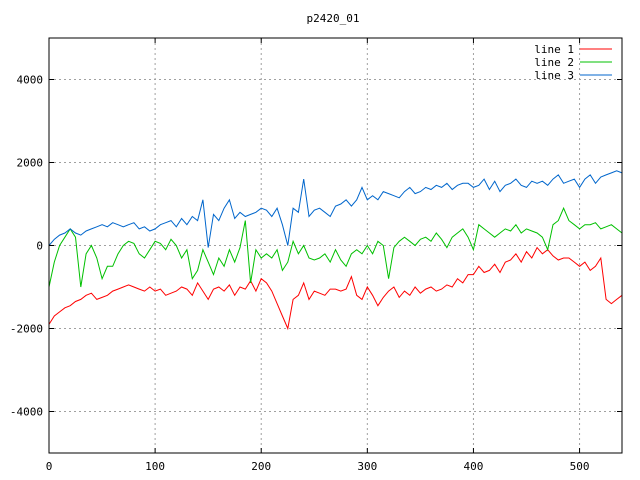 This screenshot has width=640, height=480. I want to click on y-tick-label: 2000, so click(30, 163).